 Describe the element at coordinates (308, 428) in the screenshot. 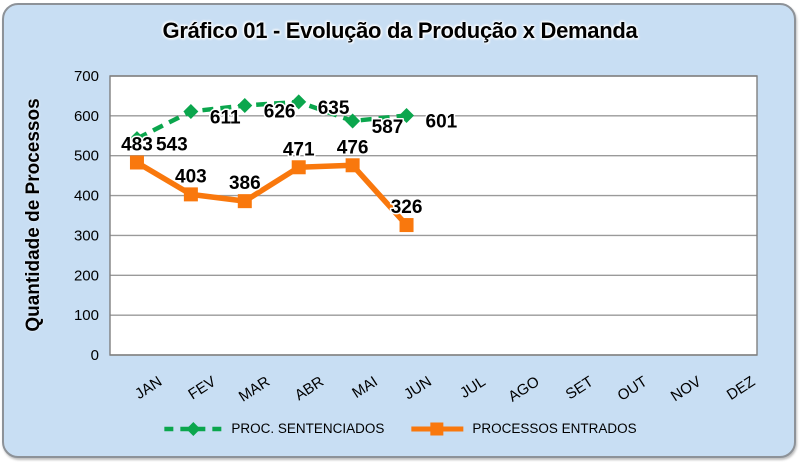

I see `legend-label-proc-sentenciados: PROC. SENTENCIADOS` at that location.